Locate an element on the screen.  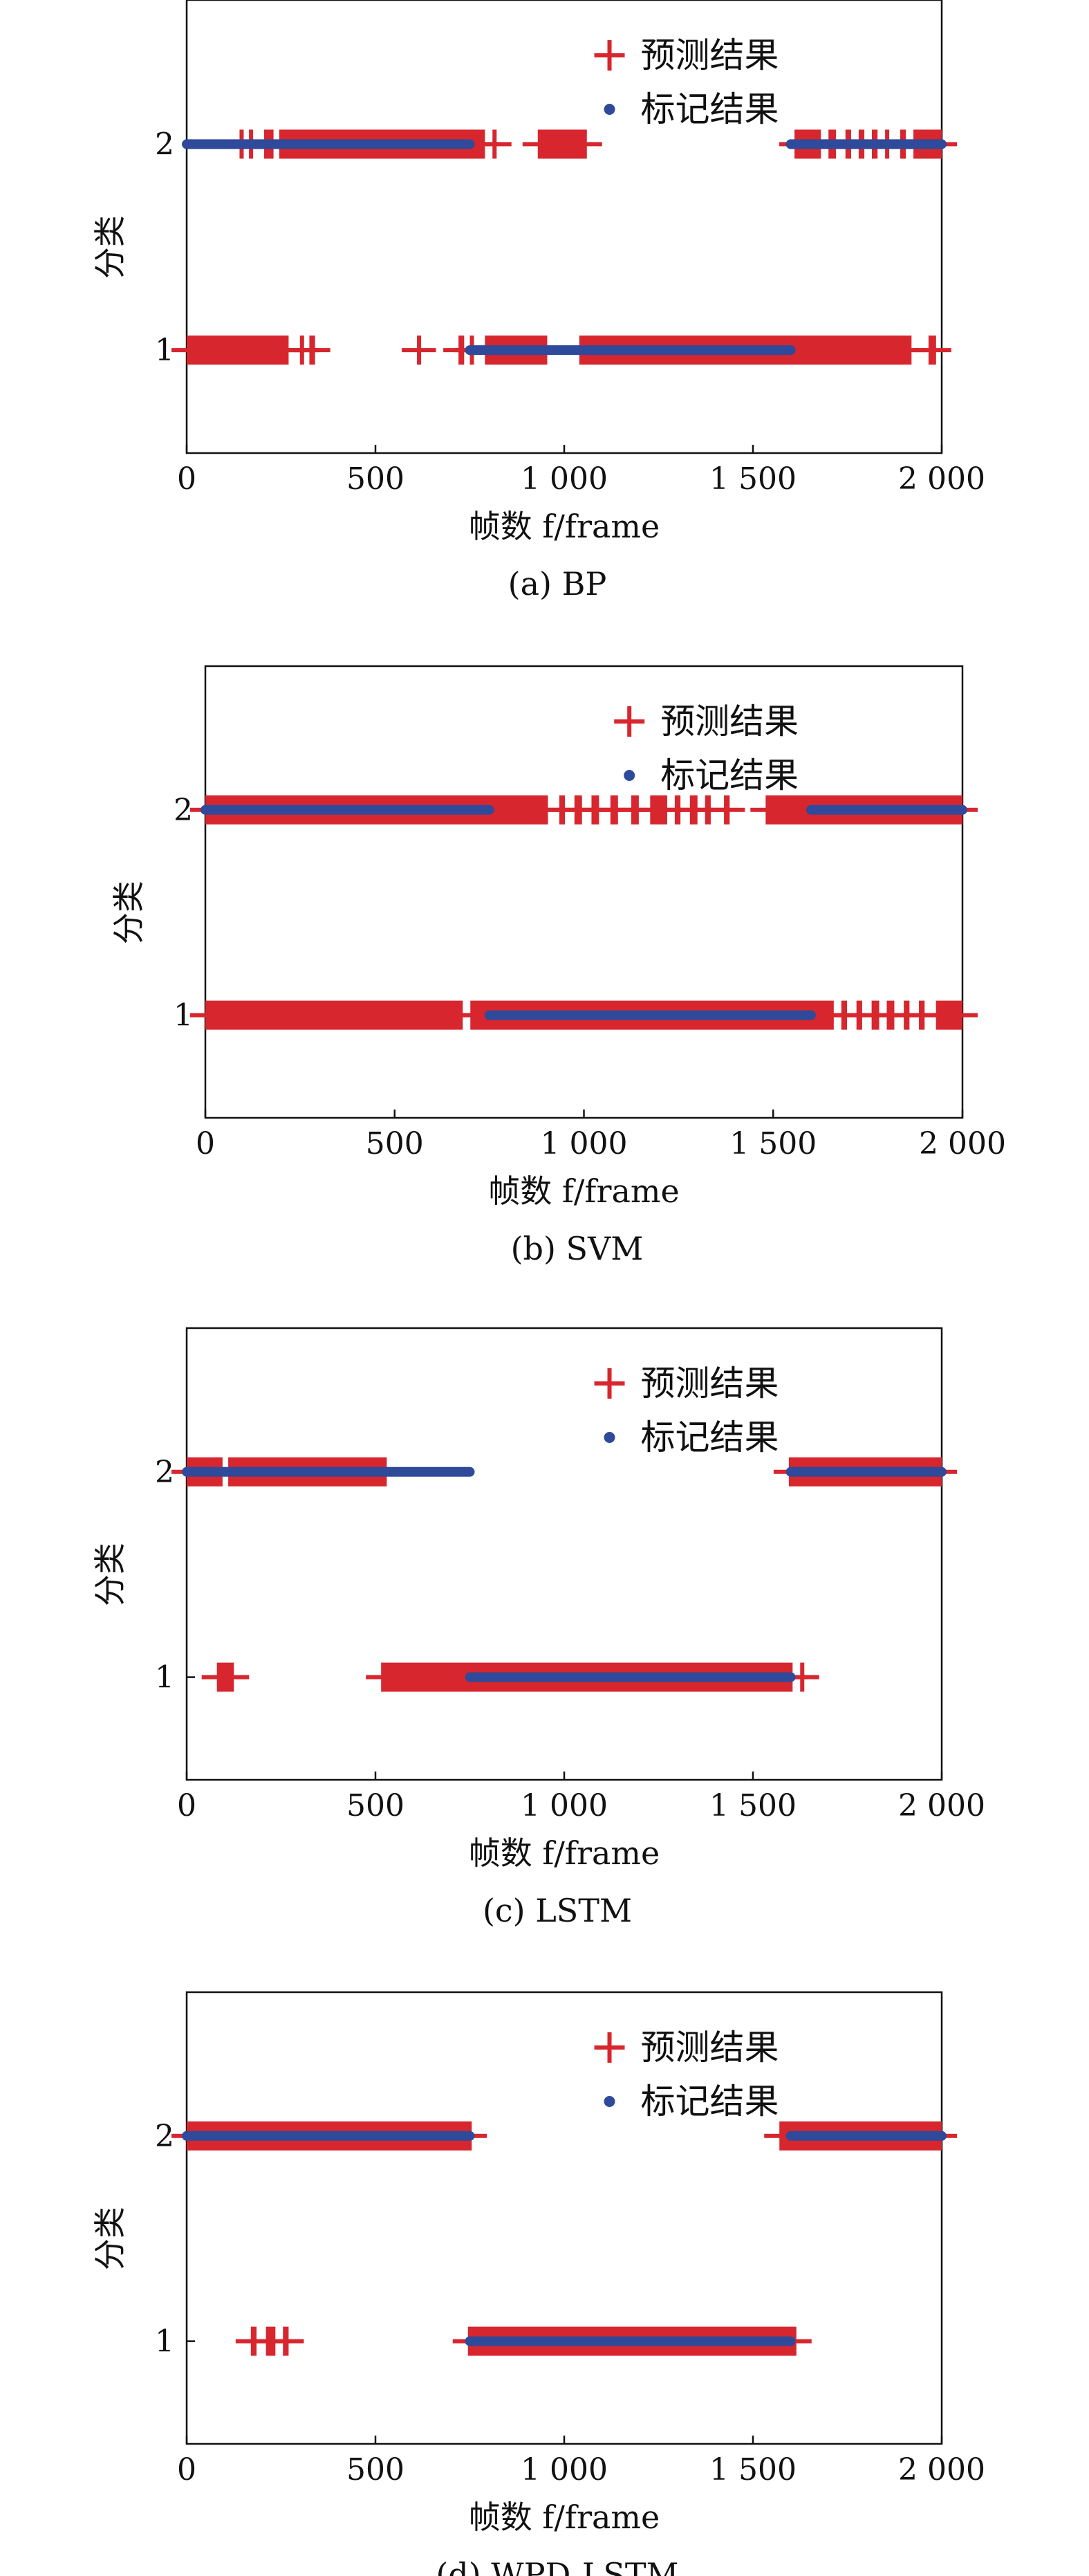
chart-caption: (d) WPD-LSTM is located at coordinates (557, 2566).